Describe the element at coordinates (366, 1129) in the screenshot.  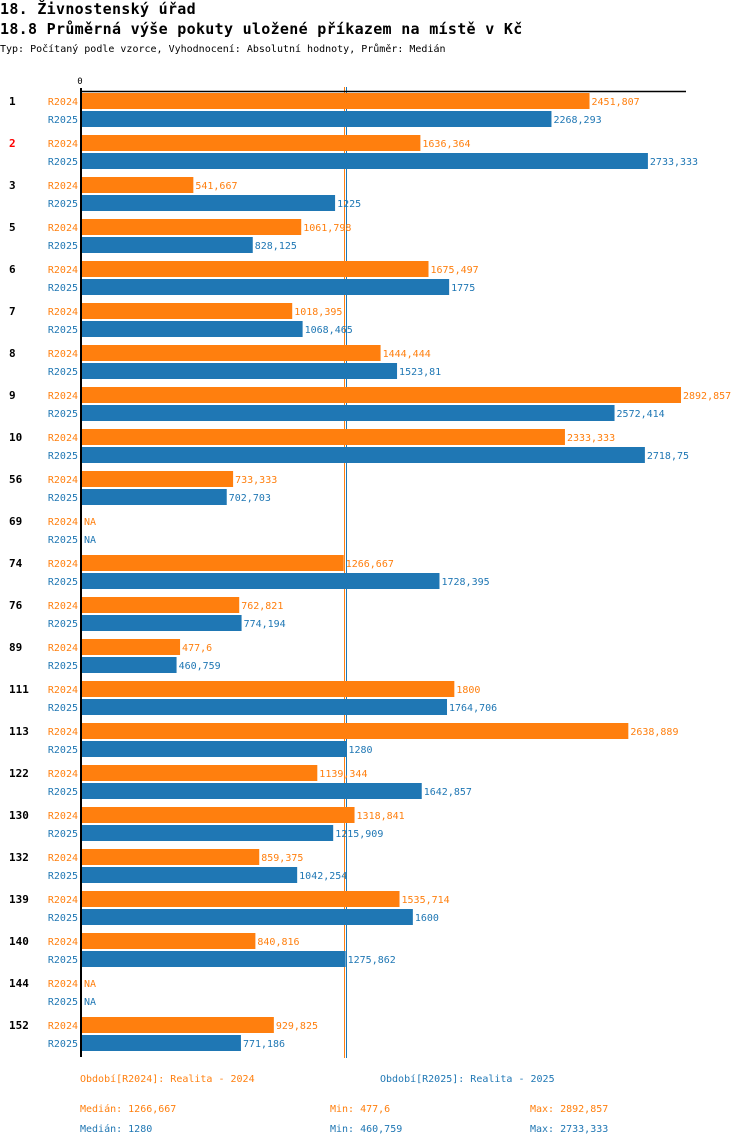
I see `stat-r2025-min: Min: 460,759` at that location.